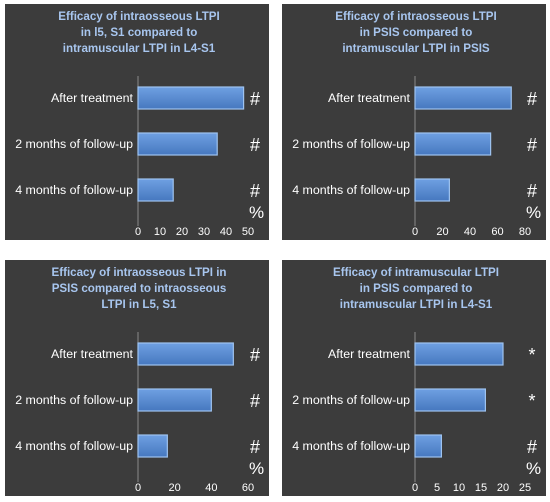 The height and width of the screenshot is (502, 550). What do you see at coordinates (139, 32) in the screenshot?
I see `chart-title-line: in l5, S1 compared to` at bounding box center [139, 32].